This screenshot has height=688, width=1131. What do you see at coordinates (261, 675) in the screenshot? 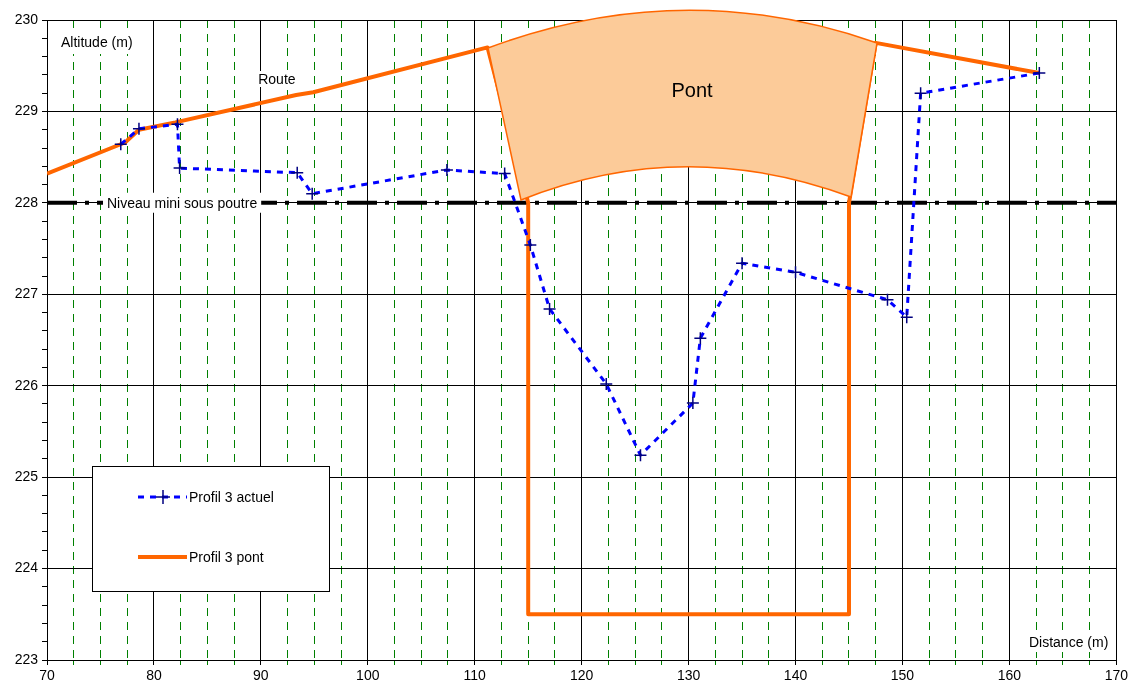
I see `x-tick-label: 90` at bounding box center [261, 675].